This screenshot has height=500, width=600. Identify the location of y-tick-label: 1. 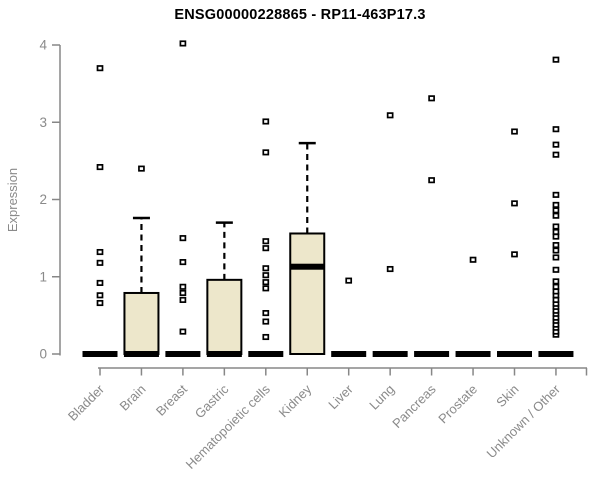
(43, 276).